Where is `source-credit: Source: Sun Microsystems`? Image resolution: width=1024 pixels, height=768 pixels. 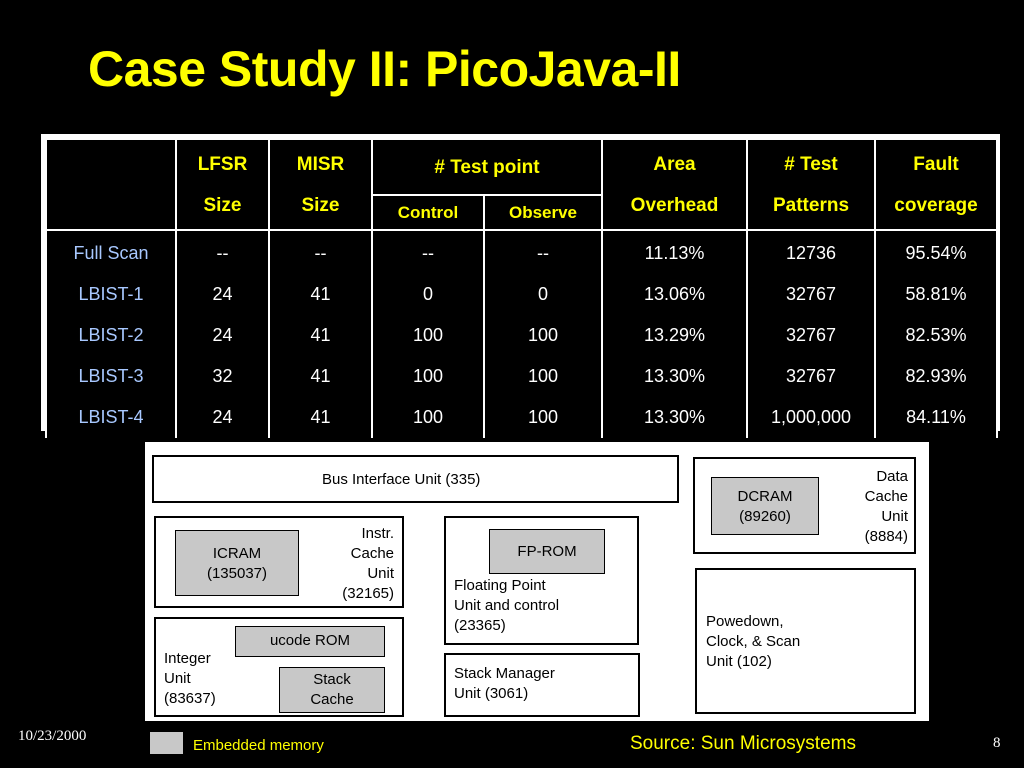
source-credit: Source: Sun Microsystems is located at coordinates (743, 743).